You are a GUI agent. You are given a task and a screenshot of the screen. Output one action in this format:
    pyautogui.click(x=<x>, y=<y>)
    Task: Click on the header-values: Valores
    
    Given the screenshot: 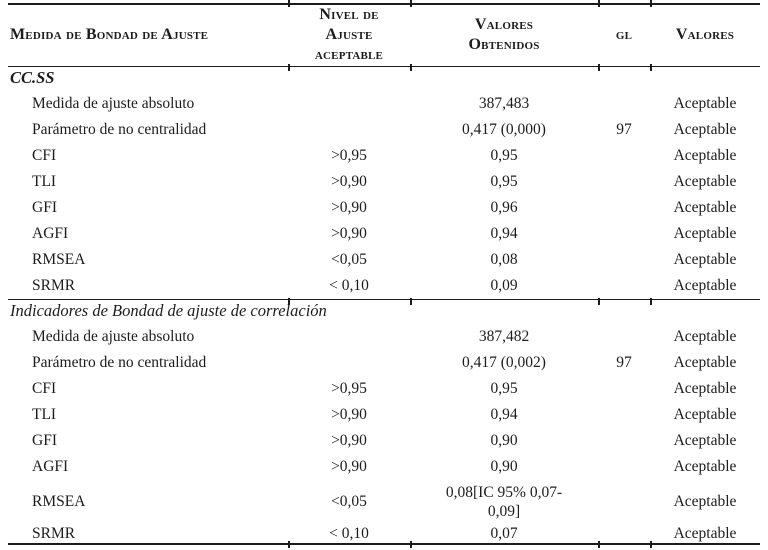 What is the action you would take?
    pyautogui.click(x=705, y=35)
    